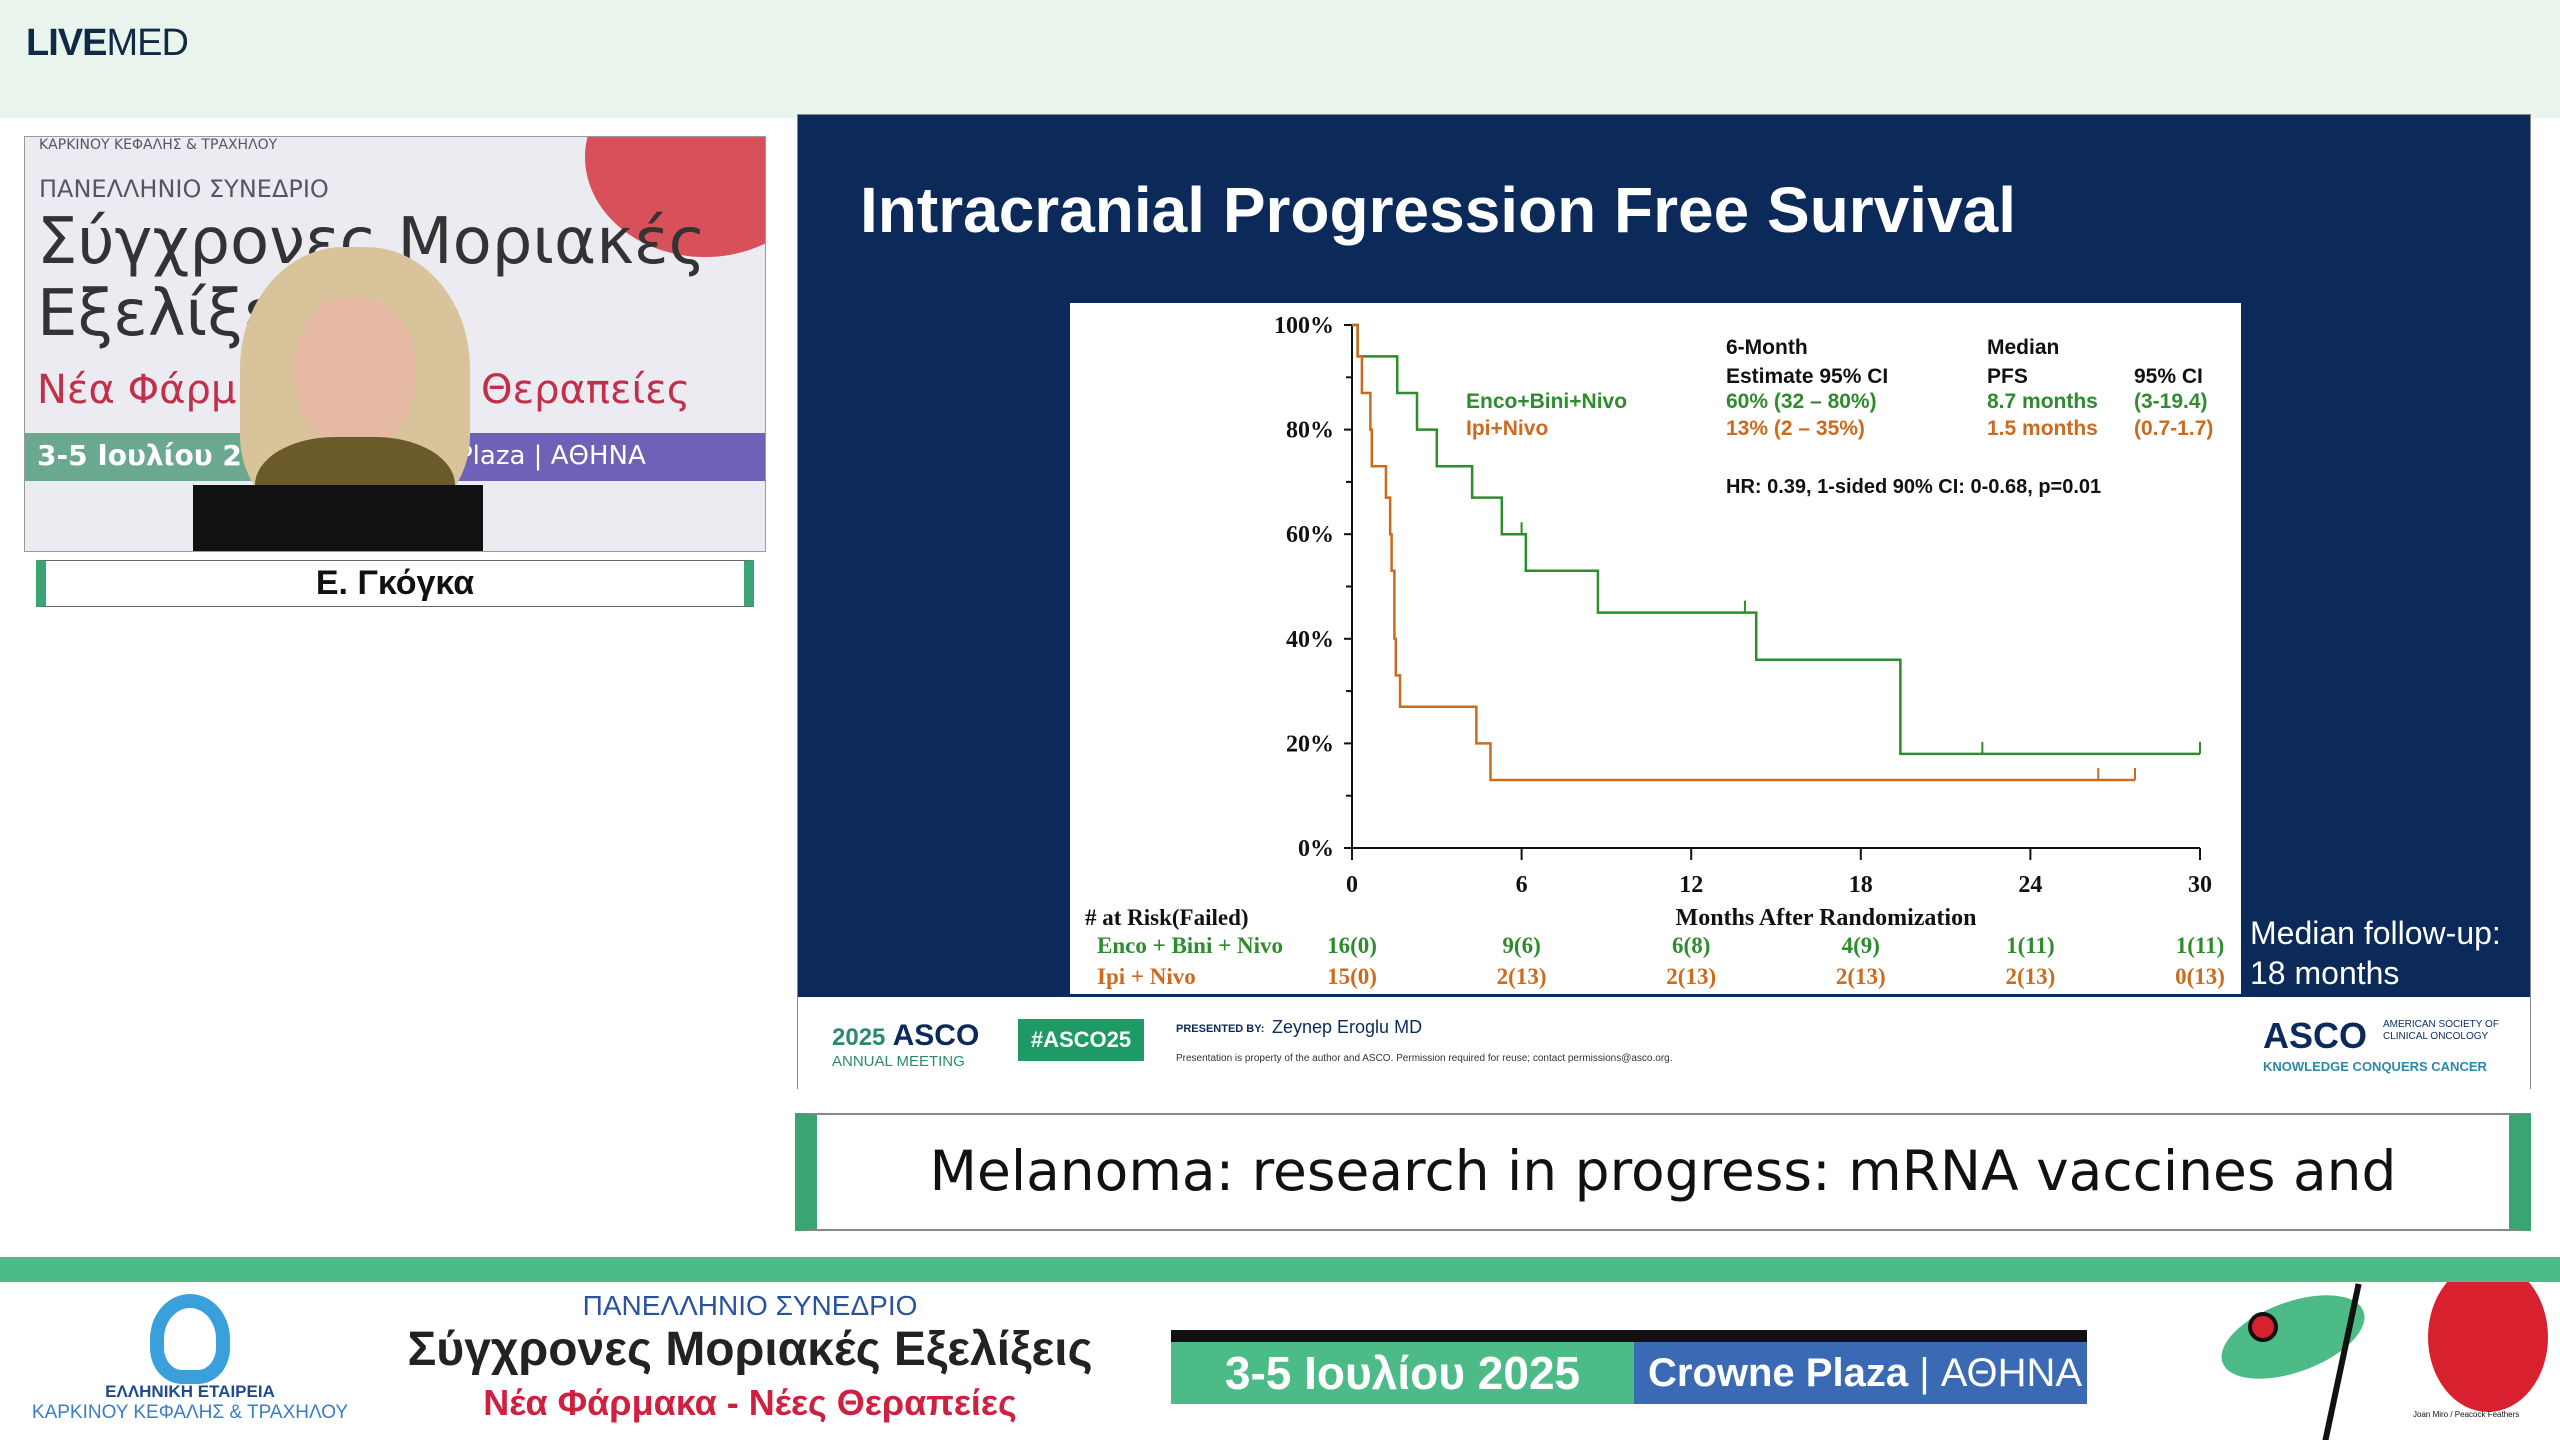 The image size is (2560, 1440). Describe the element at coordinates (1522, 885) in the screenshot. I see `x-tick-label: 6` at that location.